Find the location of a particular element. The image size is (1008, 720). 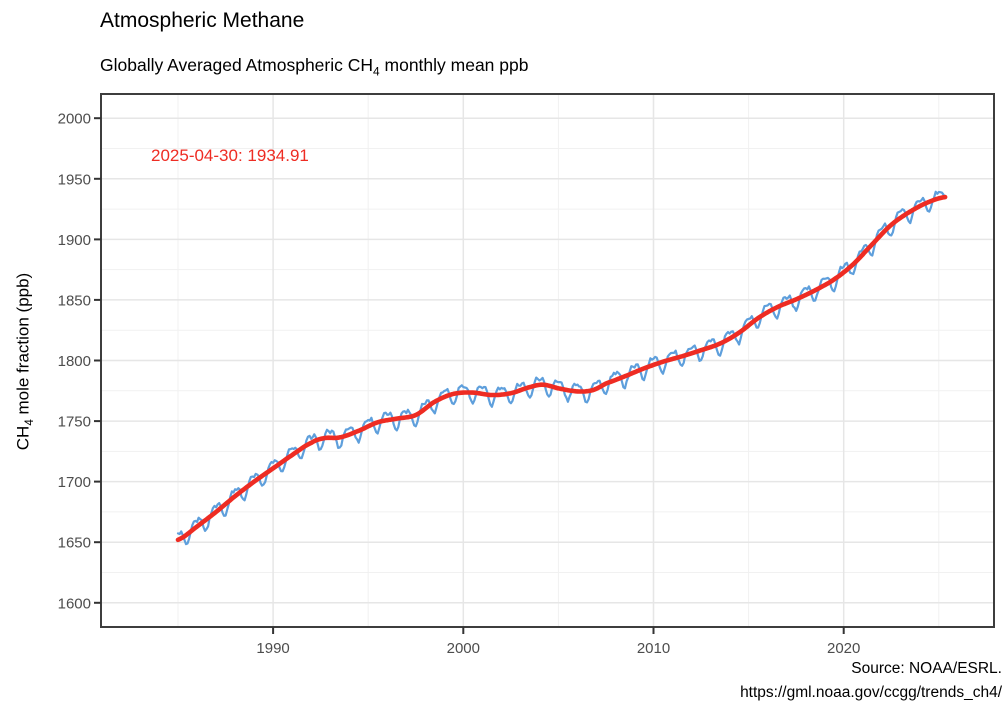

caption-source-line: Source: NOAA/ESRL. is located at coordinates (926, 668).